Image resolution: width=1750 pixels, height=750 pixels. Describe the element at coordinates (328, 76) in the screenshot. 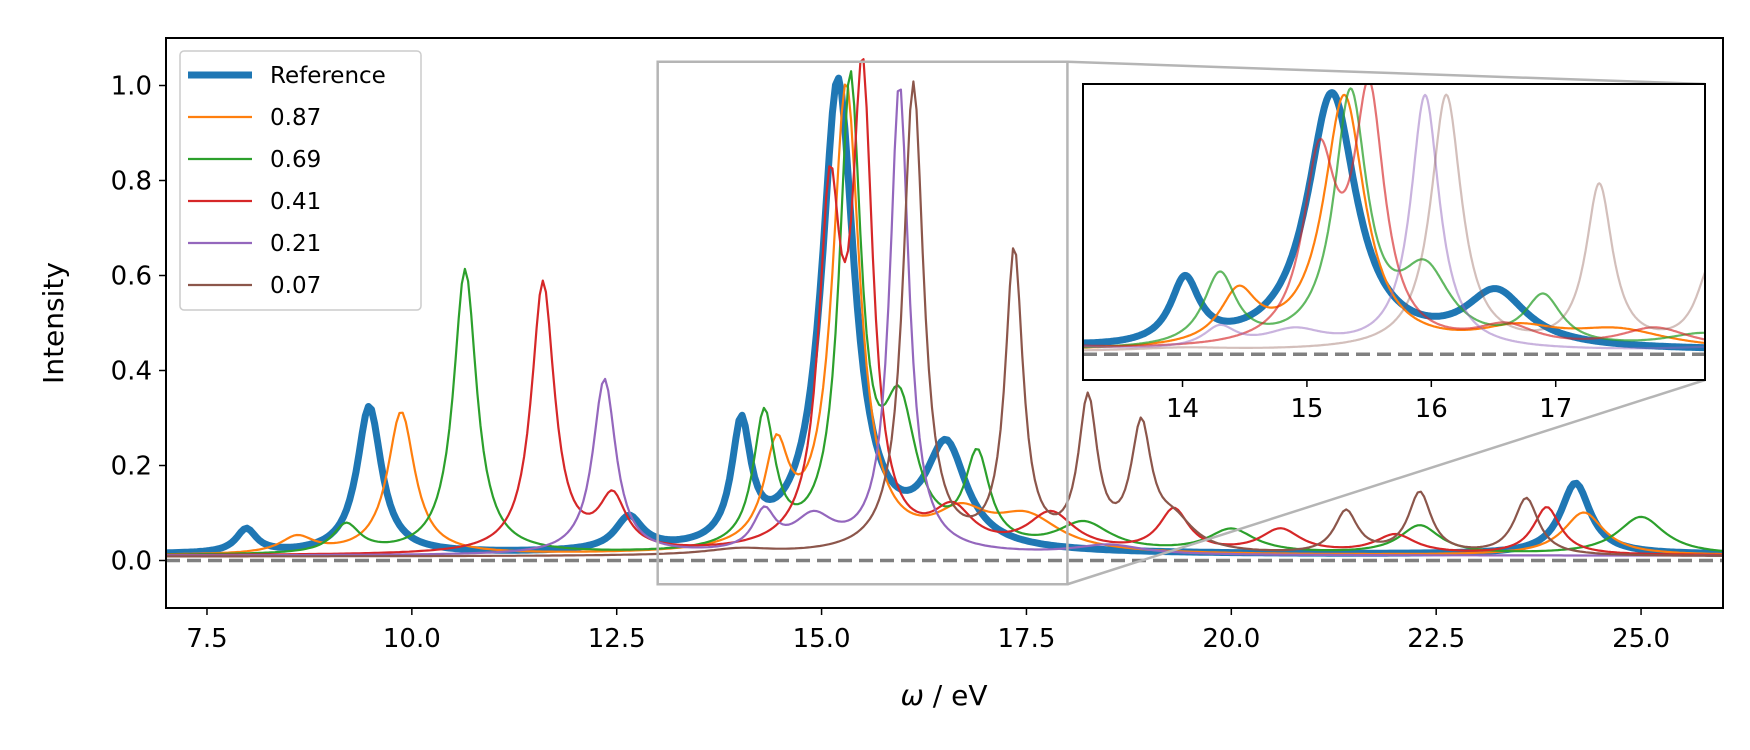

I see `legend-label-reference: Reference` at that location.